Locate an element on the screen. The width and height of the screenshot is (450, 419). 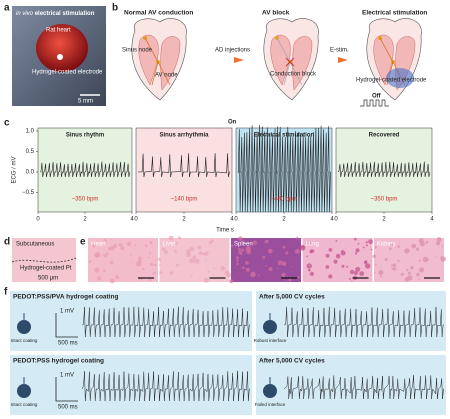
rate-label: ~140 bpm is located at coordinates (184, 200).